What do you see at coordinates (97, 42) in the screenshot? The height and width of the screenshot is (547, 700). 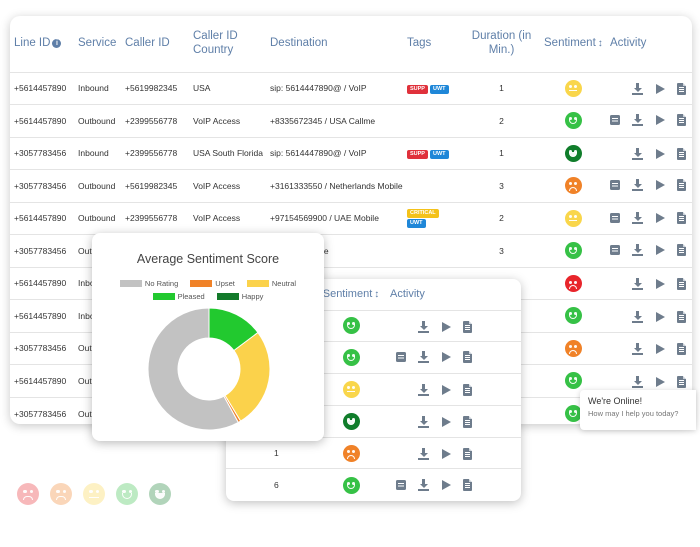 I see `column-header-service: Service` at bounding box center [97, 42].